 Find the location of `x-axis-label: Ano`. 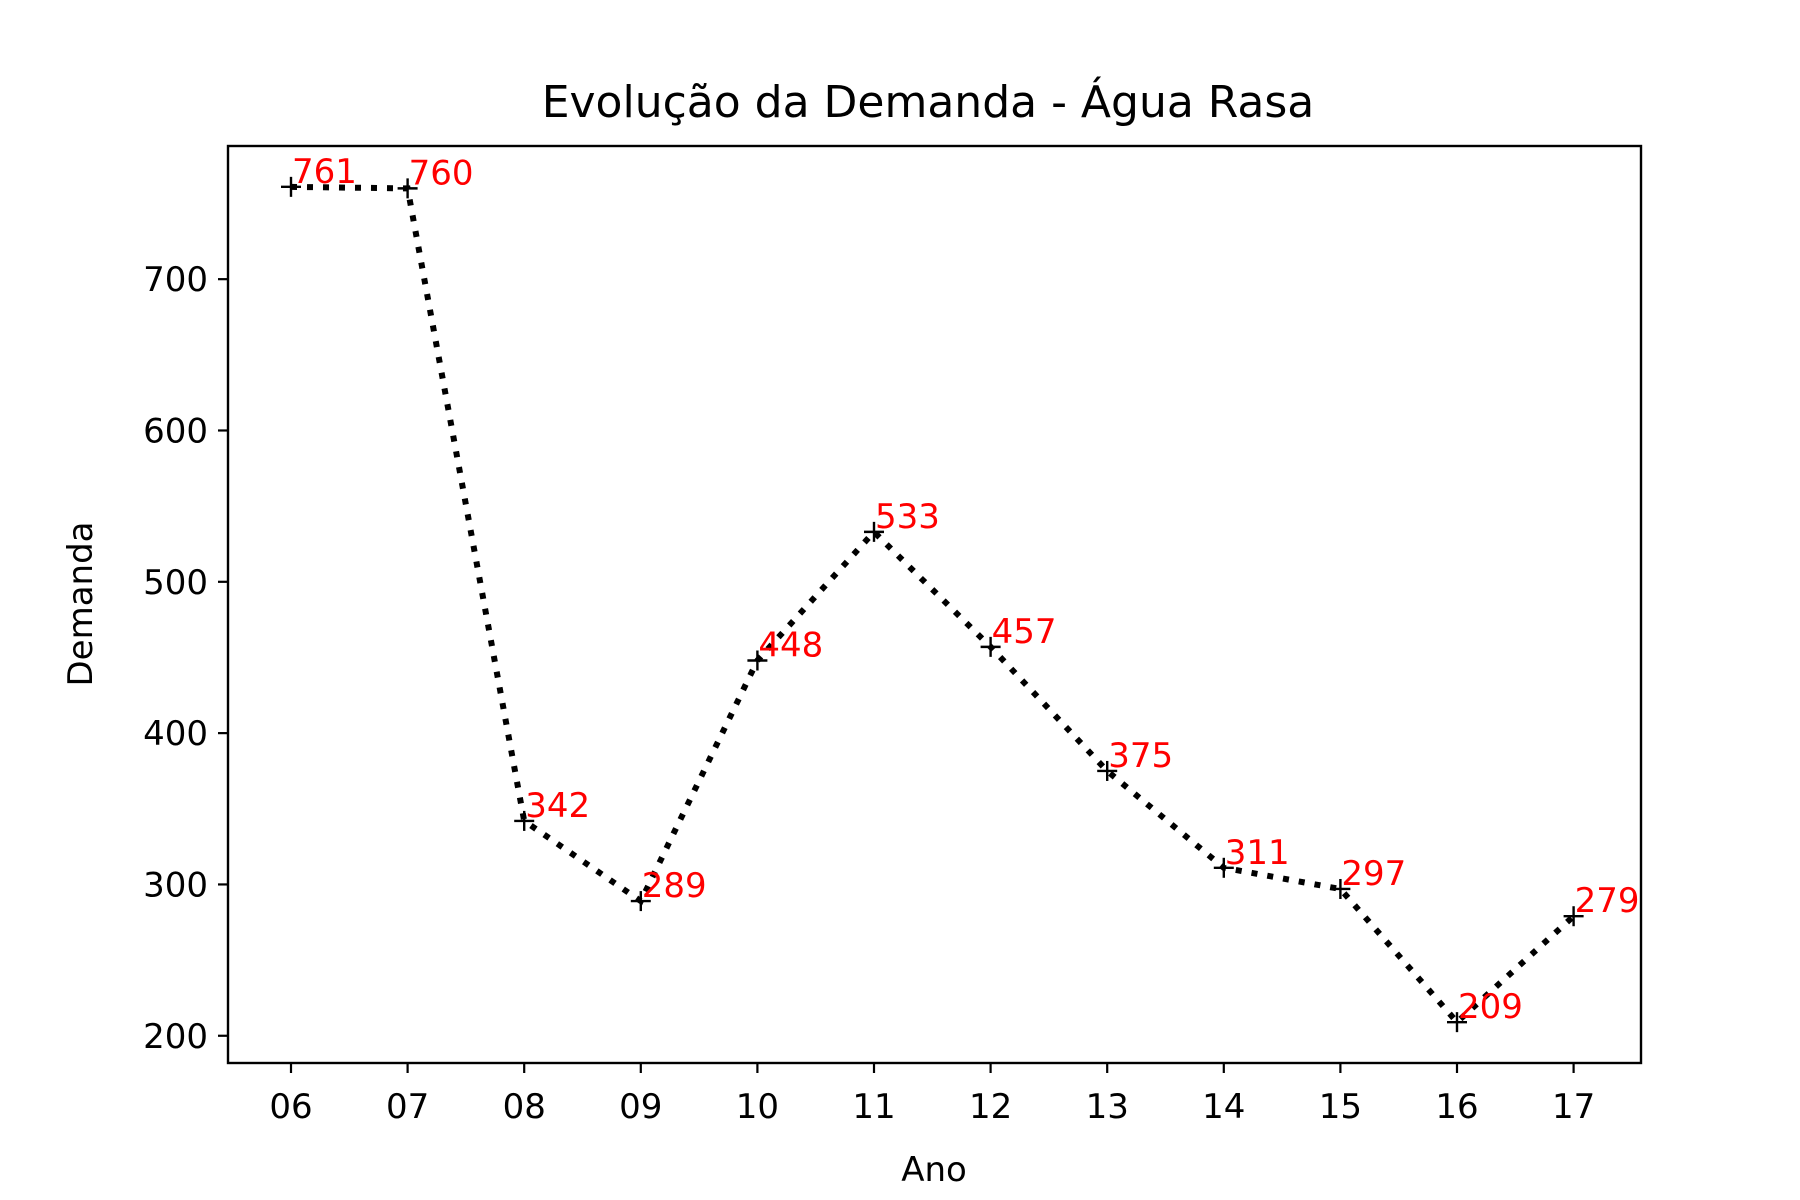

x-axis-label: Ano is located at coordinates (934, 1170).